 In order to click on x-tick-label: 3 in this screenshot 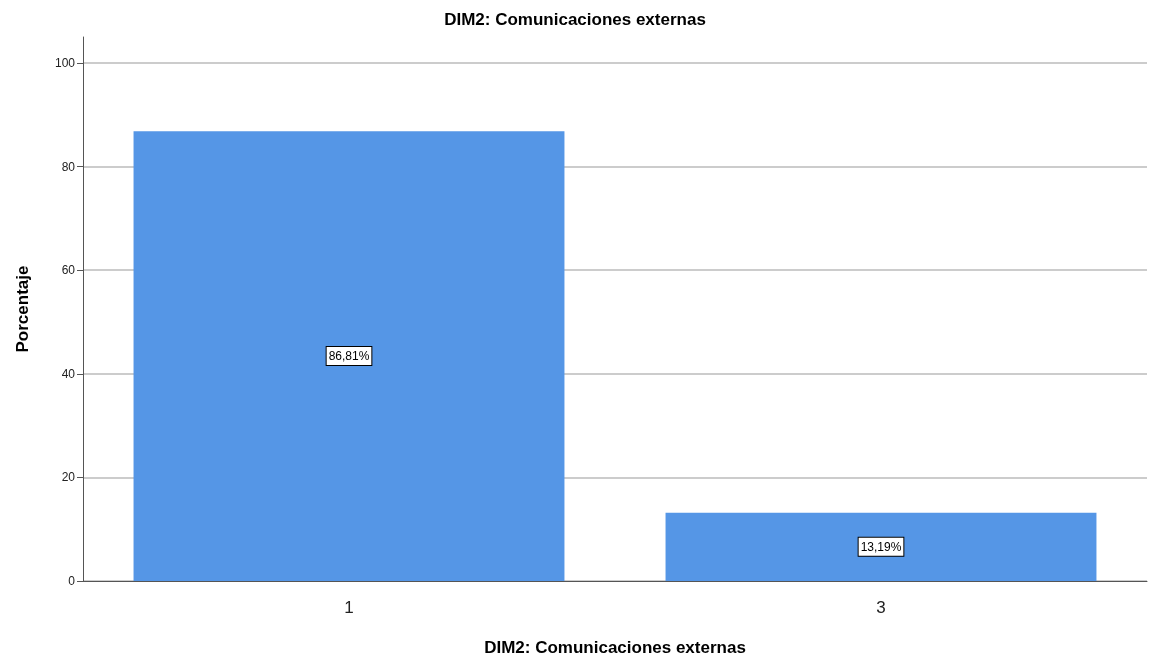, I will do `click(881, 607)`.